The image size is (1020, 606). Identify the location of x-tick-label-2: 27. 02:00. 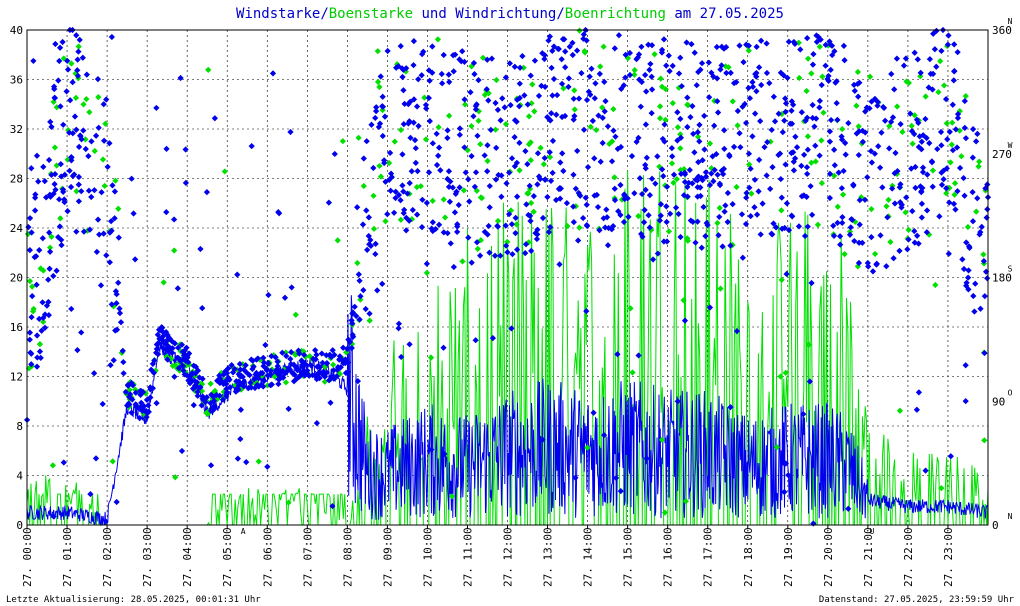
(107, 557).